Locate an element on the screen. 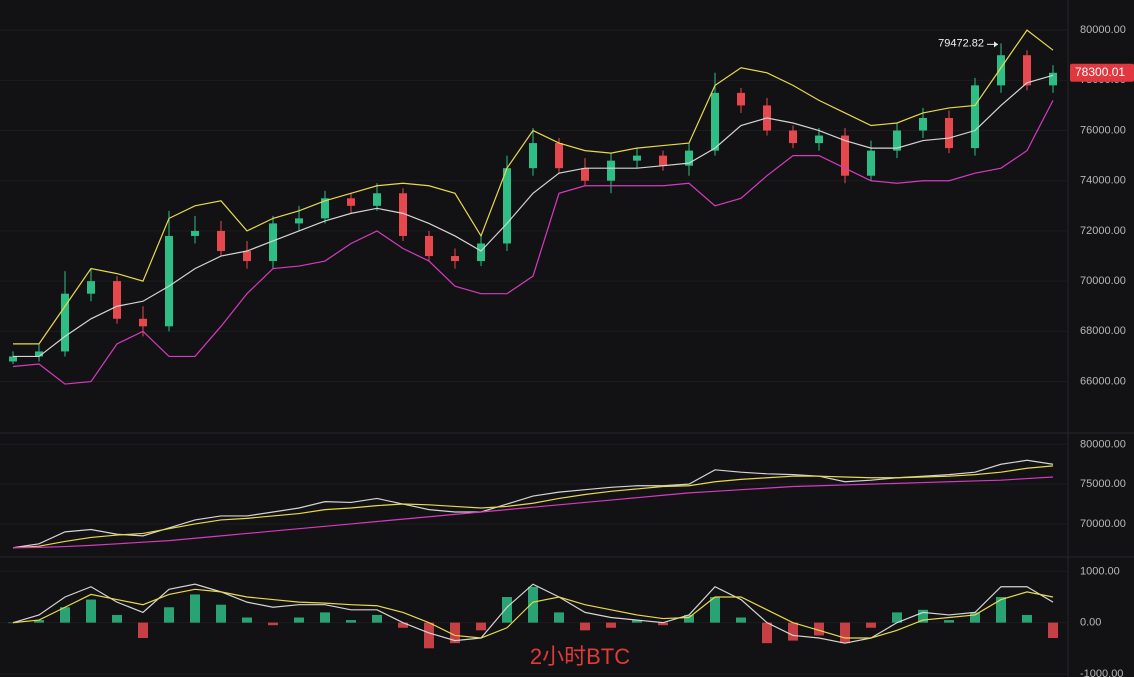 The image size is (1134, 677). last-price-label: 78300.01 is located at coordinates (1100, 72).